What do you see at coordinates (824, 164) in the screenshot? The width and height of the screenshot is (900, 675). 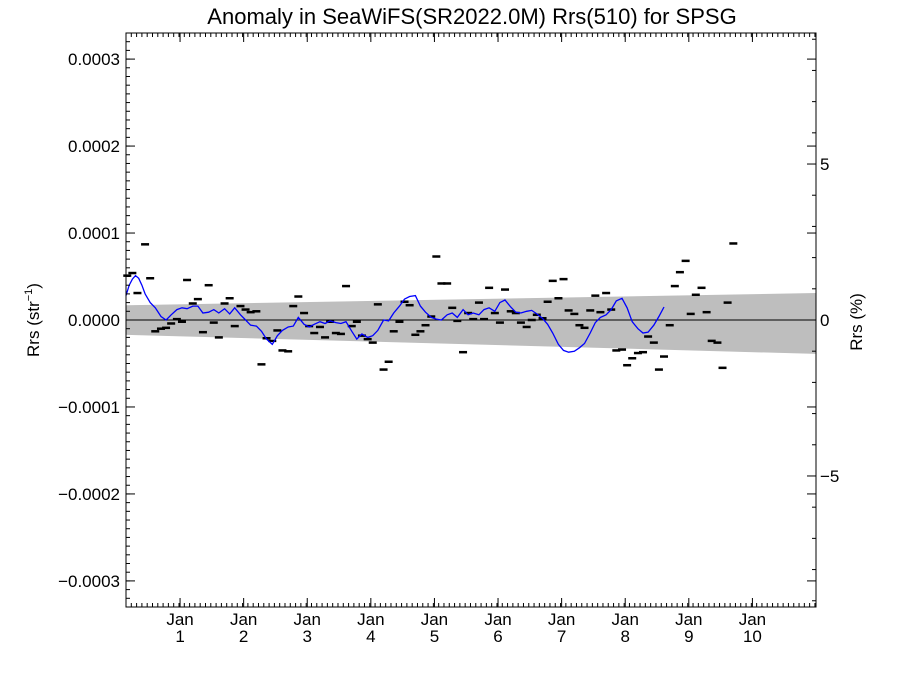 I see `y2-tick-label: 5` at bounding box center [824, 164].